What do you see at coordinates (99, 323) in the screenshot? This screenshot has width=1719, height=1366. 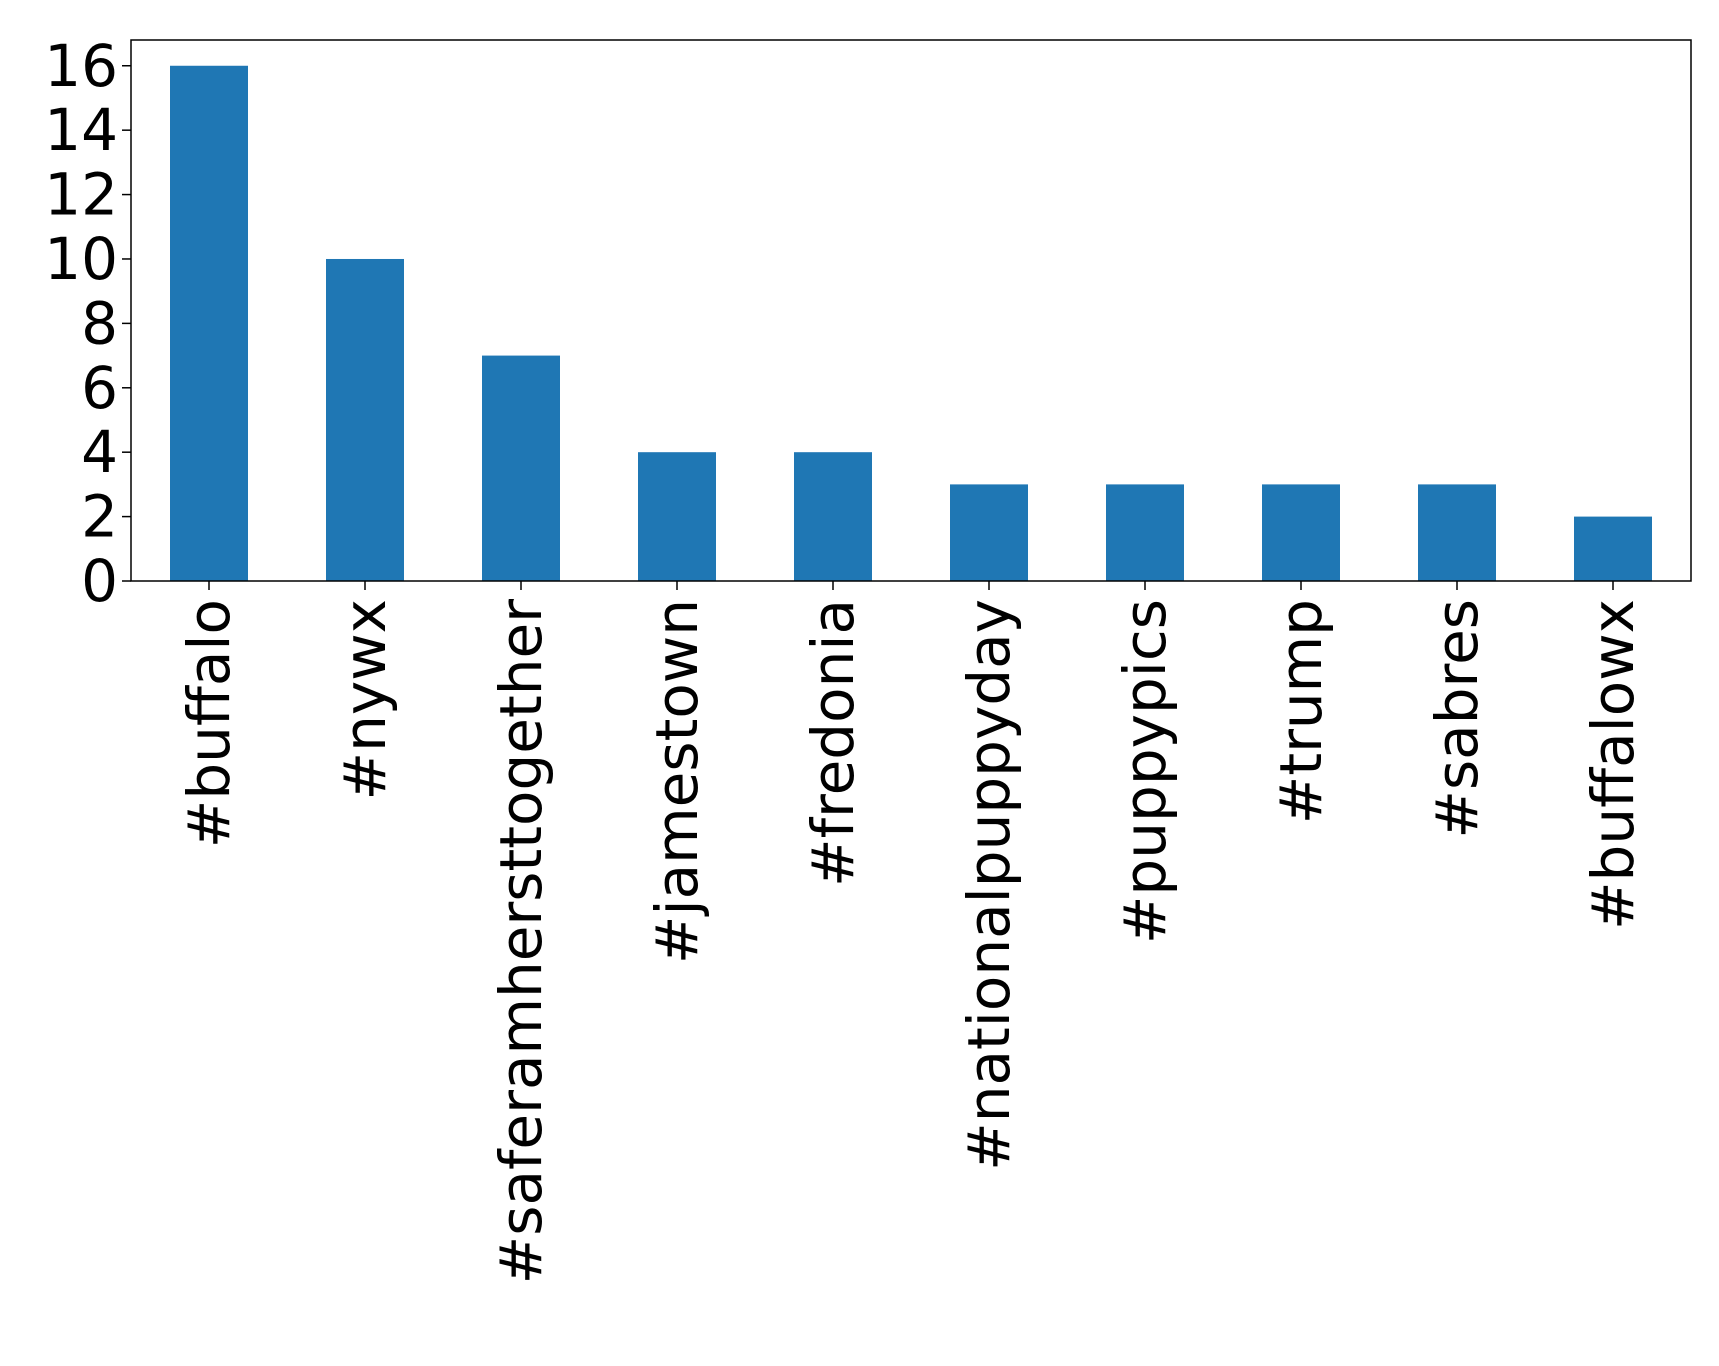 I see `y-tick-label: 8` at bounding box center [99, 323].